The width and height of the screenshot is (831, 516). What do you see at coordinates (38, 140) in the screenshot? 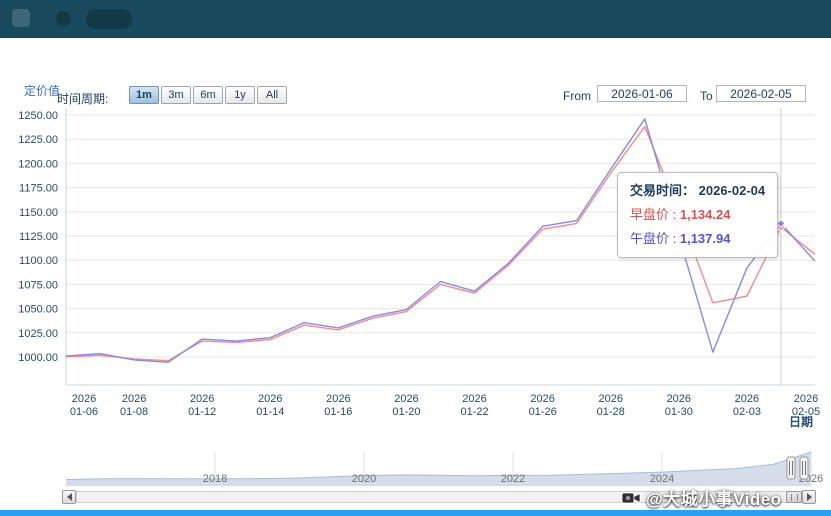
I see `svg-text: 1225.00` at bounding box center [38, 140].